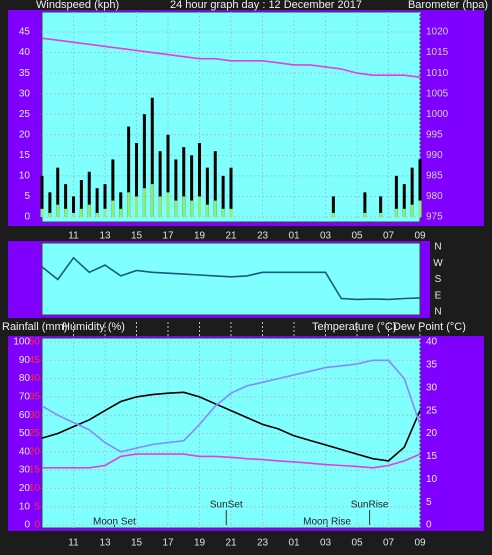  What do you see at coordinates (105, 236) in the screenshot?
I see `x-tick-label: 13` at bounding box center [105, 236].